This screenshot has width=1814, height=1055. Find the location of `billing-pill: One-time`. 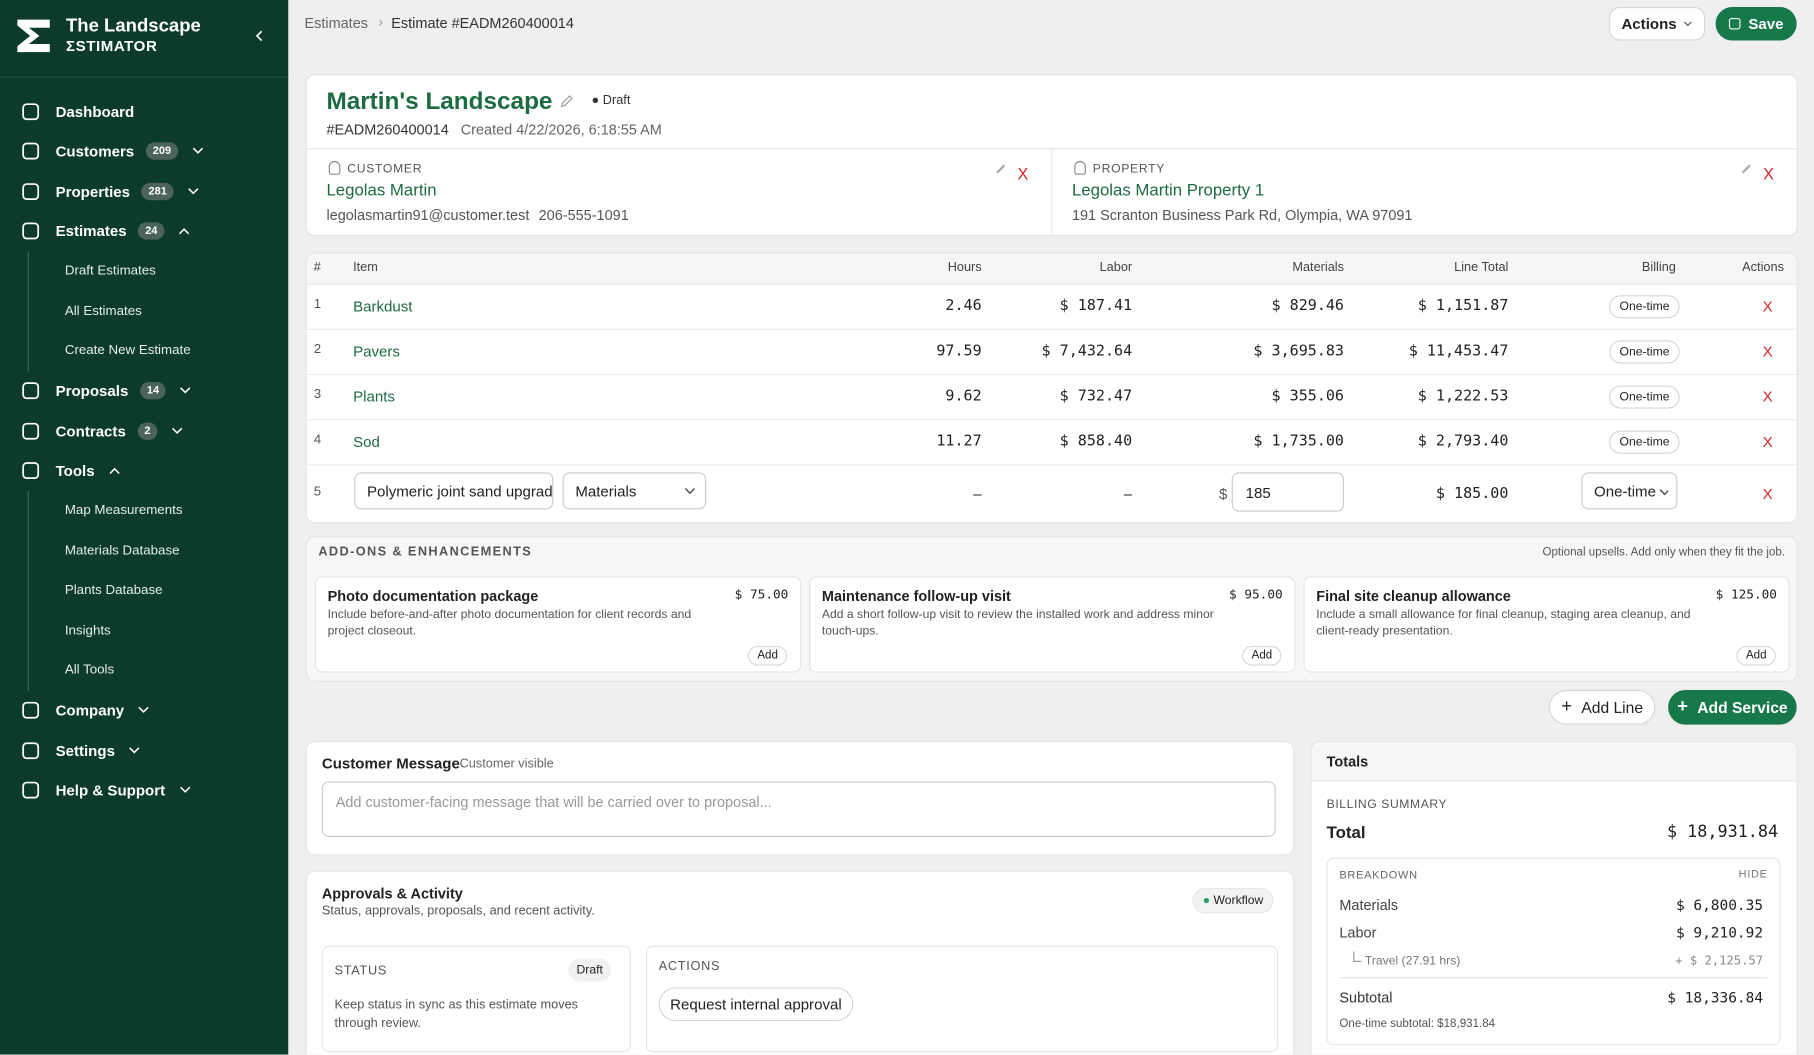

billing-pill: One-time is located at coordinates (1644, 442).